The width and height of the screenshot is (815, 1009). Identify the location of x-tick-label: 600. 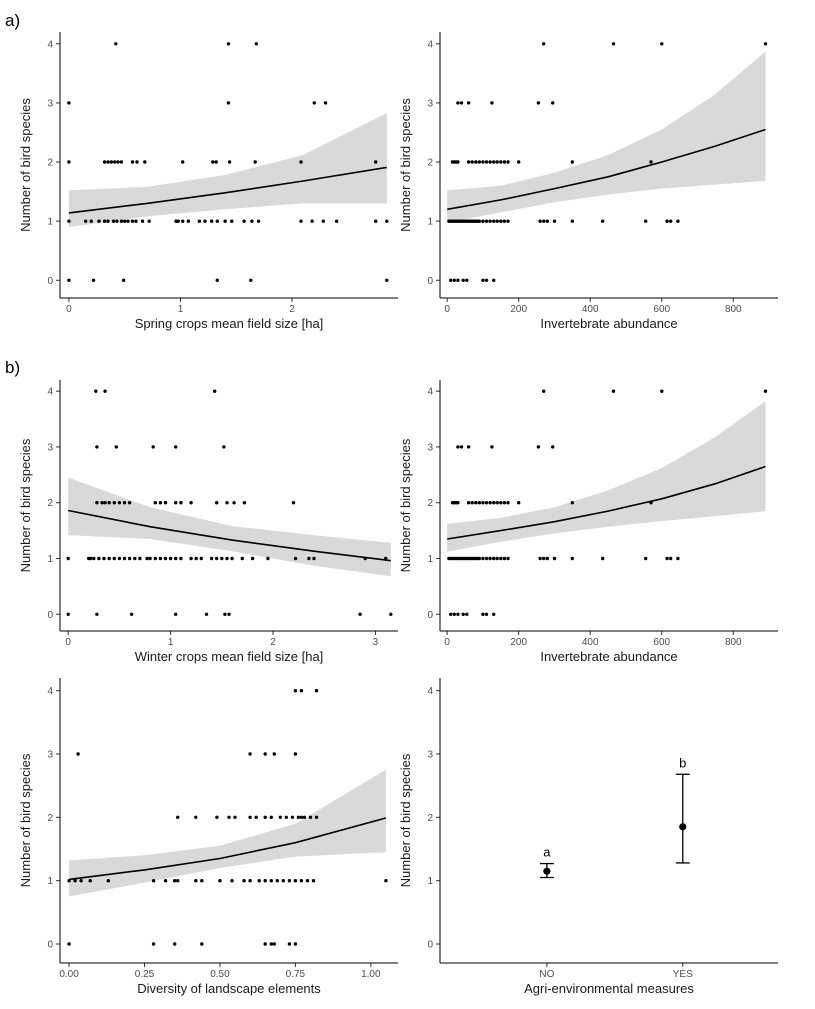
(661, 309).